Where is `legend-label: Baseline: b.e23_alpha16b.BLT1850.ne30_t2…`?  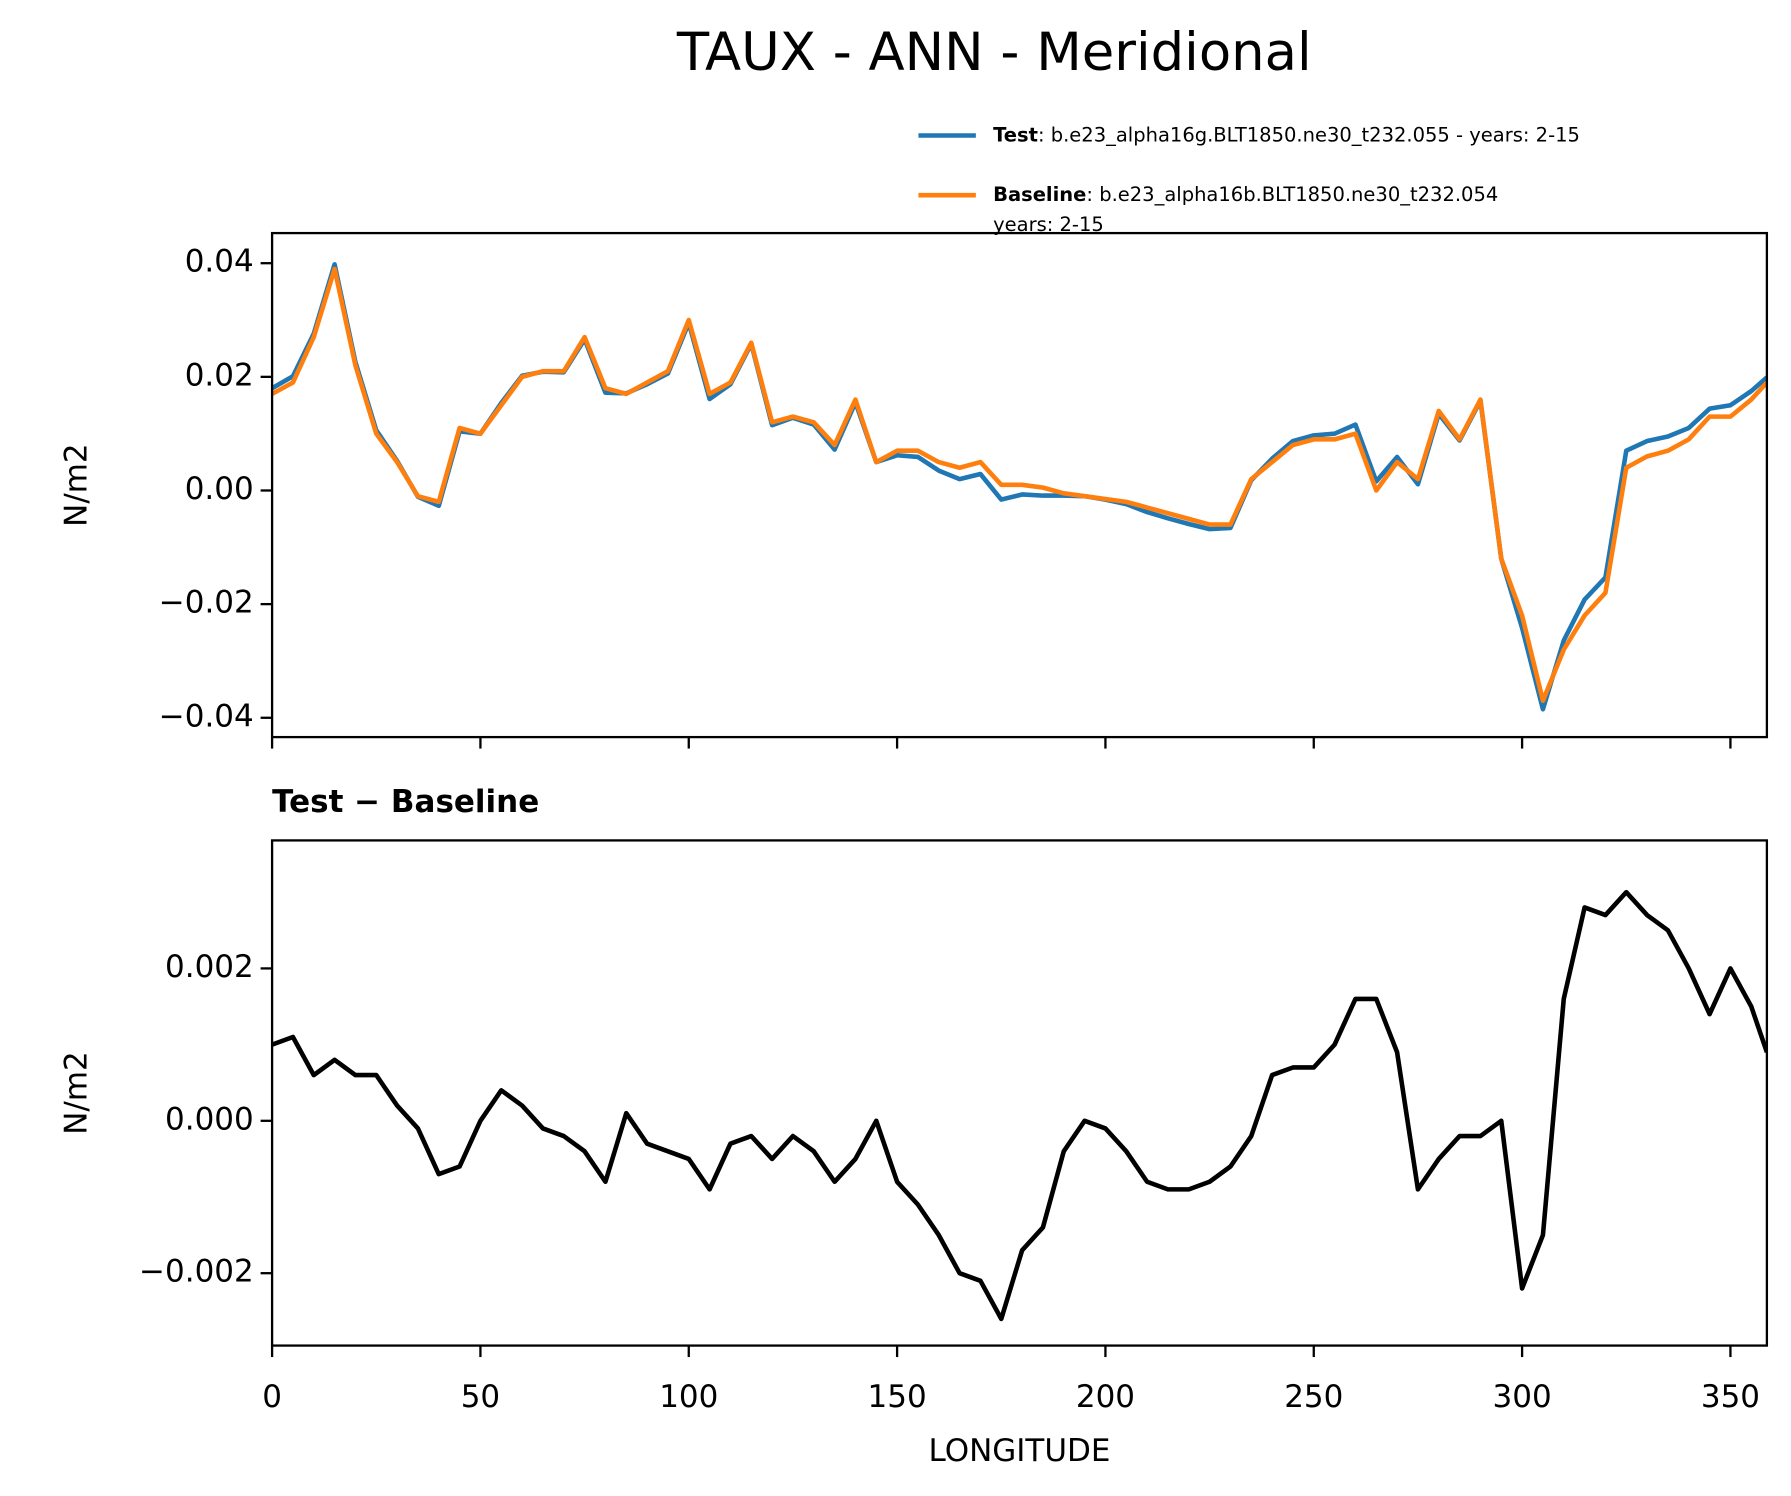 legend-label: Baseline: b.e23_alpha16b.BLT1850.ne30_t2… is located at coordinates (1245, 209).